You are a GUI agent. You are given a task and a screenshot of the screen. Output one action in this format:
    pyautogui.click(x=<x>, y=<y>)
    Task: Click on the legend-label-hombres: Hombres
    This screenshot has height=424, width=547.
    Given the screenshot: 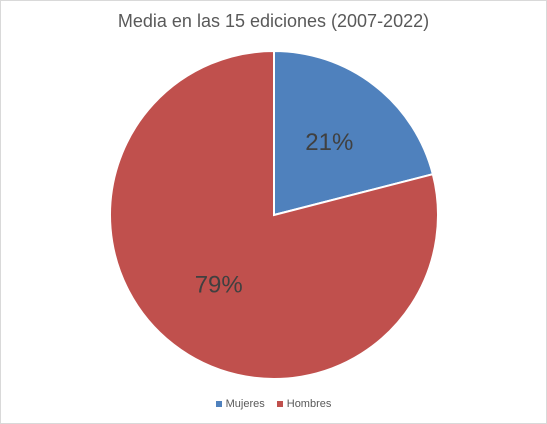 What is the action you would take?
    pyautogui.click(x=309, y=404)
    